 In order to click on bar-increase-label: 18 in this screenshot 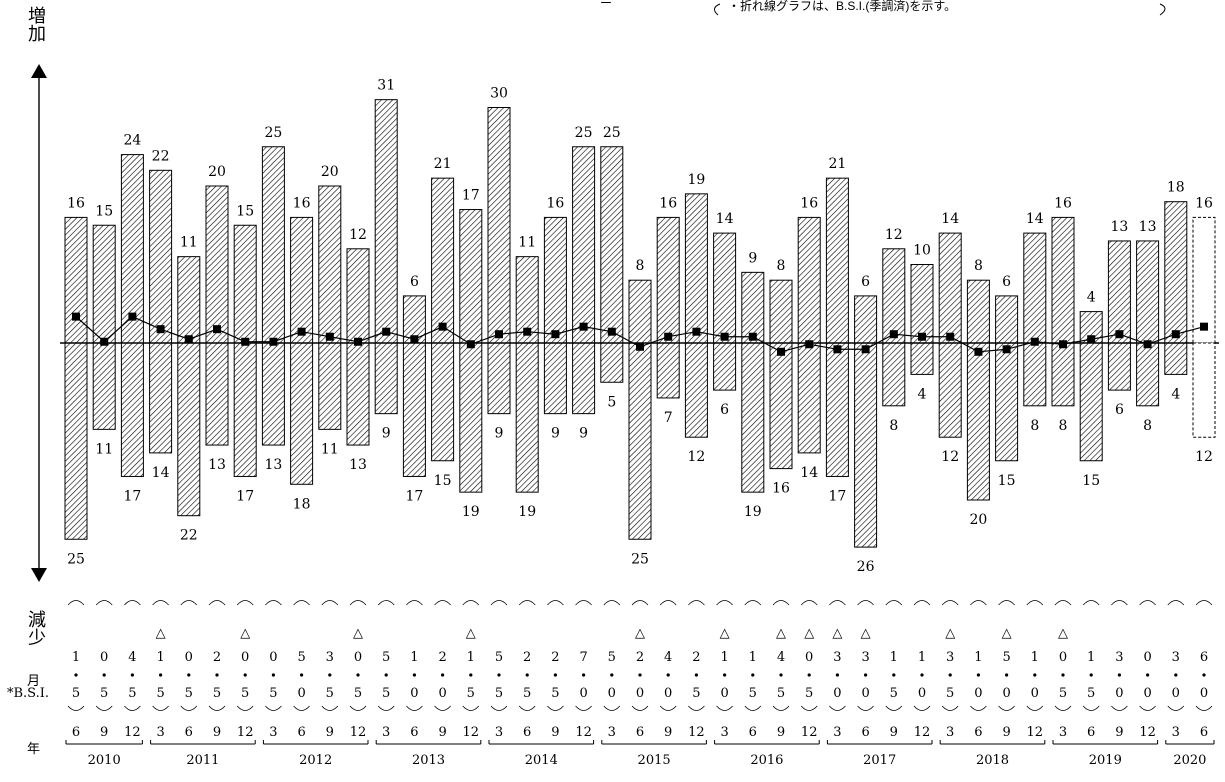, I will do `click(1176, 188)`.